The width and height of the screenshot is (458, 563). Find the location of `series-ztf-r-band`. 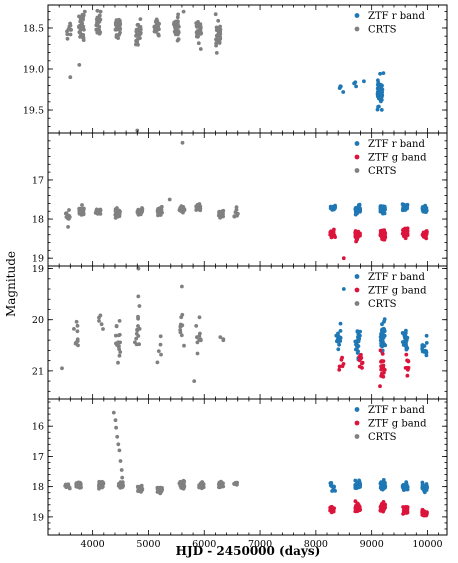

series-ztf-r-band is located at coordinates (378, 486).